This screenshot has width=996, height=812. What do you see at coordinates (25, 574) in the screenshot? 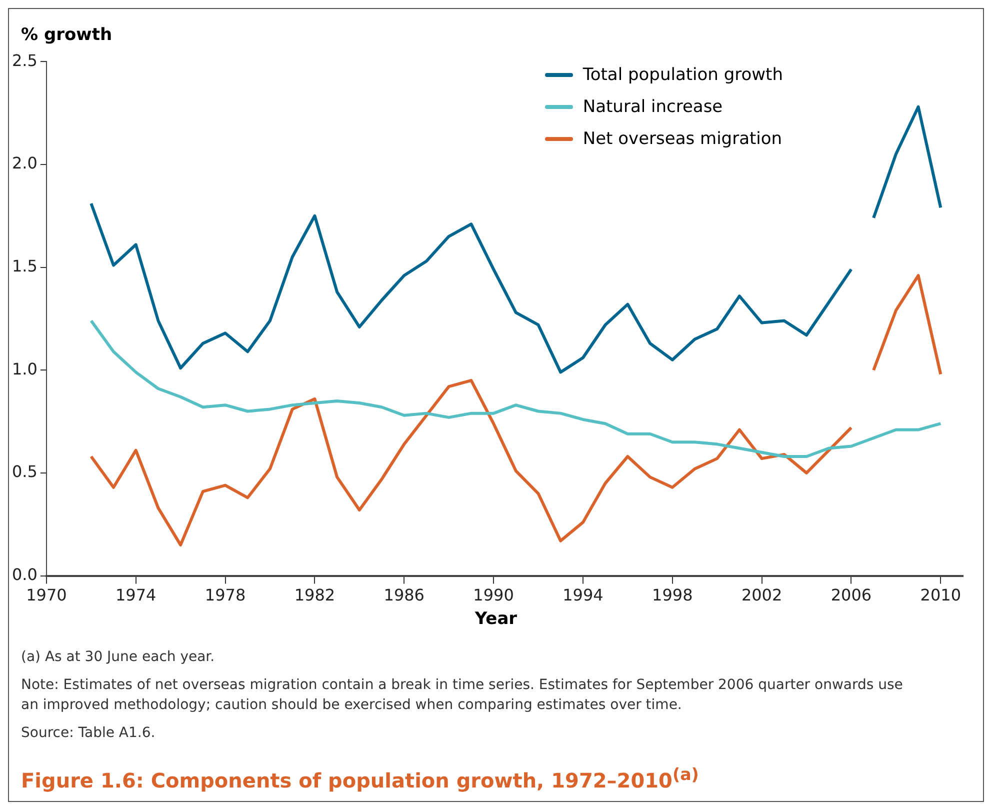
I see `y-tick-label: 0.0` at bounding box center [25, 574].